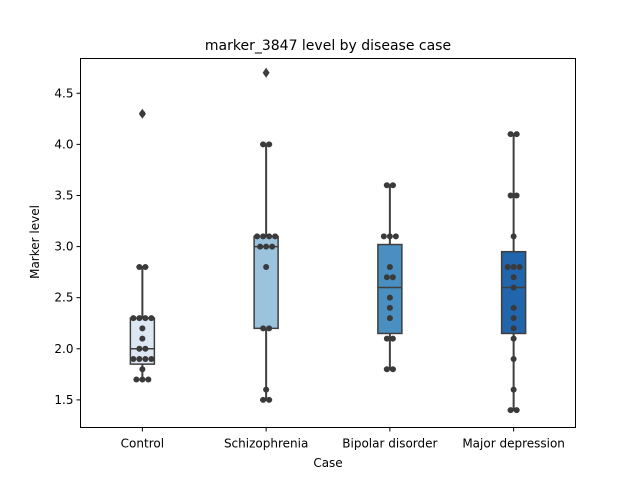  Describe the element at coordinates (63, 93) in the screenshot. I see `y-tick-label: 4.5` at that location.